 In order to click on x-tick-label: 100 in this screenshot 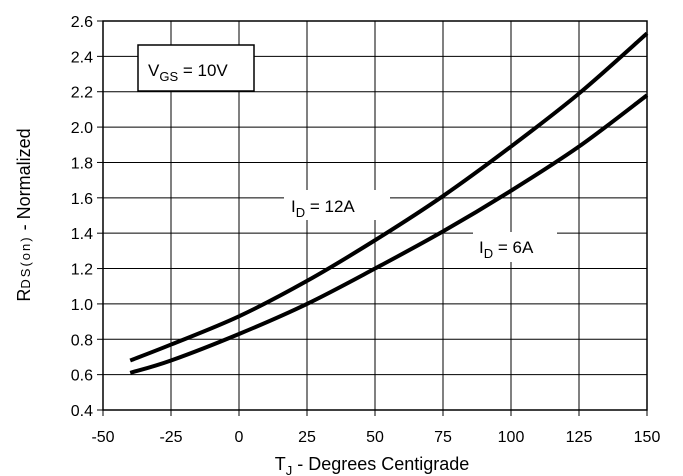, I will do `click(511, 437)`.